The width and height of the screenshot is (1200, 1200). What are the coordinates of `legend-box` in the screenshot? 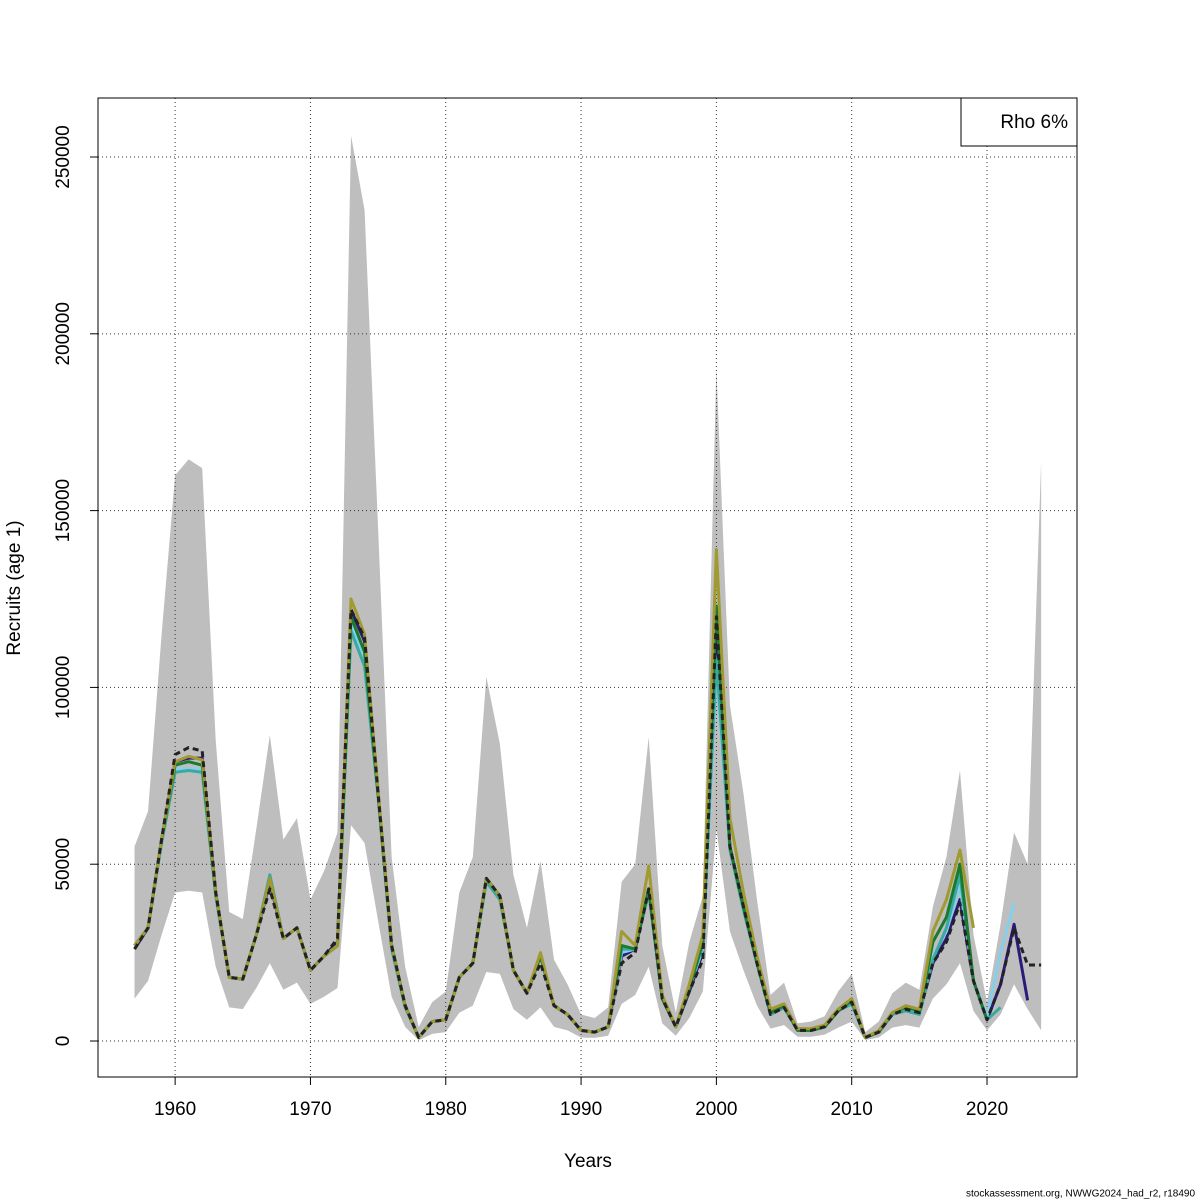 It's located at (1019, 122).